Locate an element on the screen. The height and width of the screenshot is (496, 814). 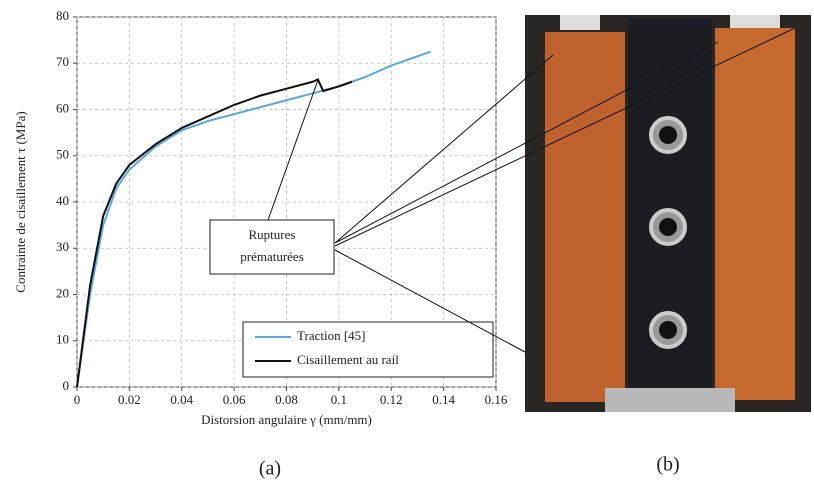
x-tick-label: 0.16 is located at coordinates (496, 399).